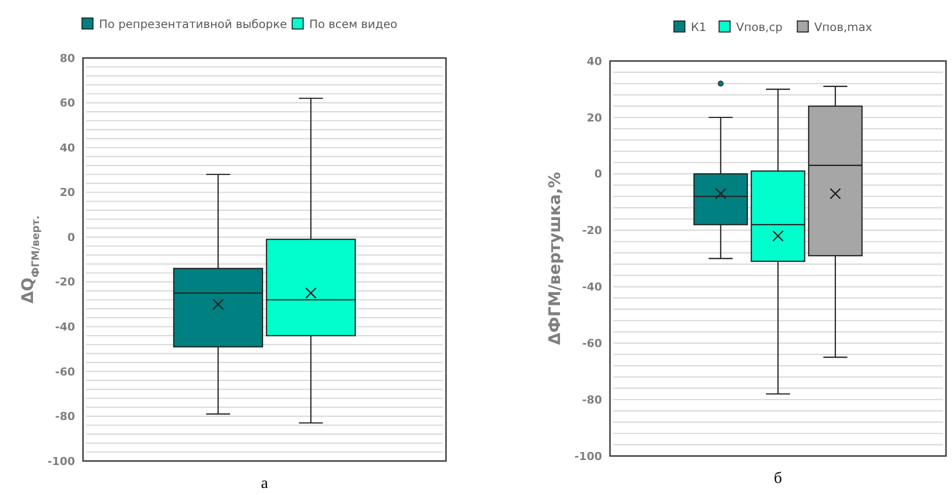  What do you see at coordinates (264, 483) in the screenshot?
I see `x-axis-title: а` at bounding box center [264, 483].